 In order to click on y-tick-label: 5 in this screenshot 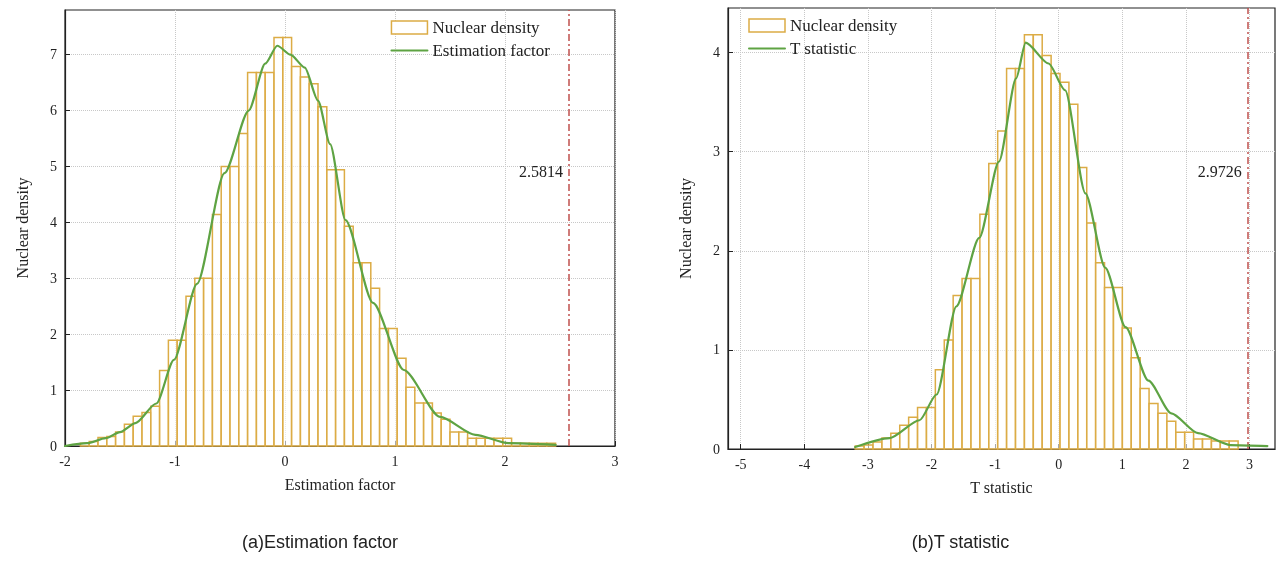, I will do `click(53, 167)`.